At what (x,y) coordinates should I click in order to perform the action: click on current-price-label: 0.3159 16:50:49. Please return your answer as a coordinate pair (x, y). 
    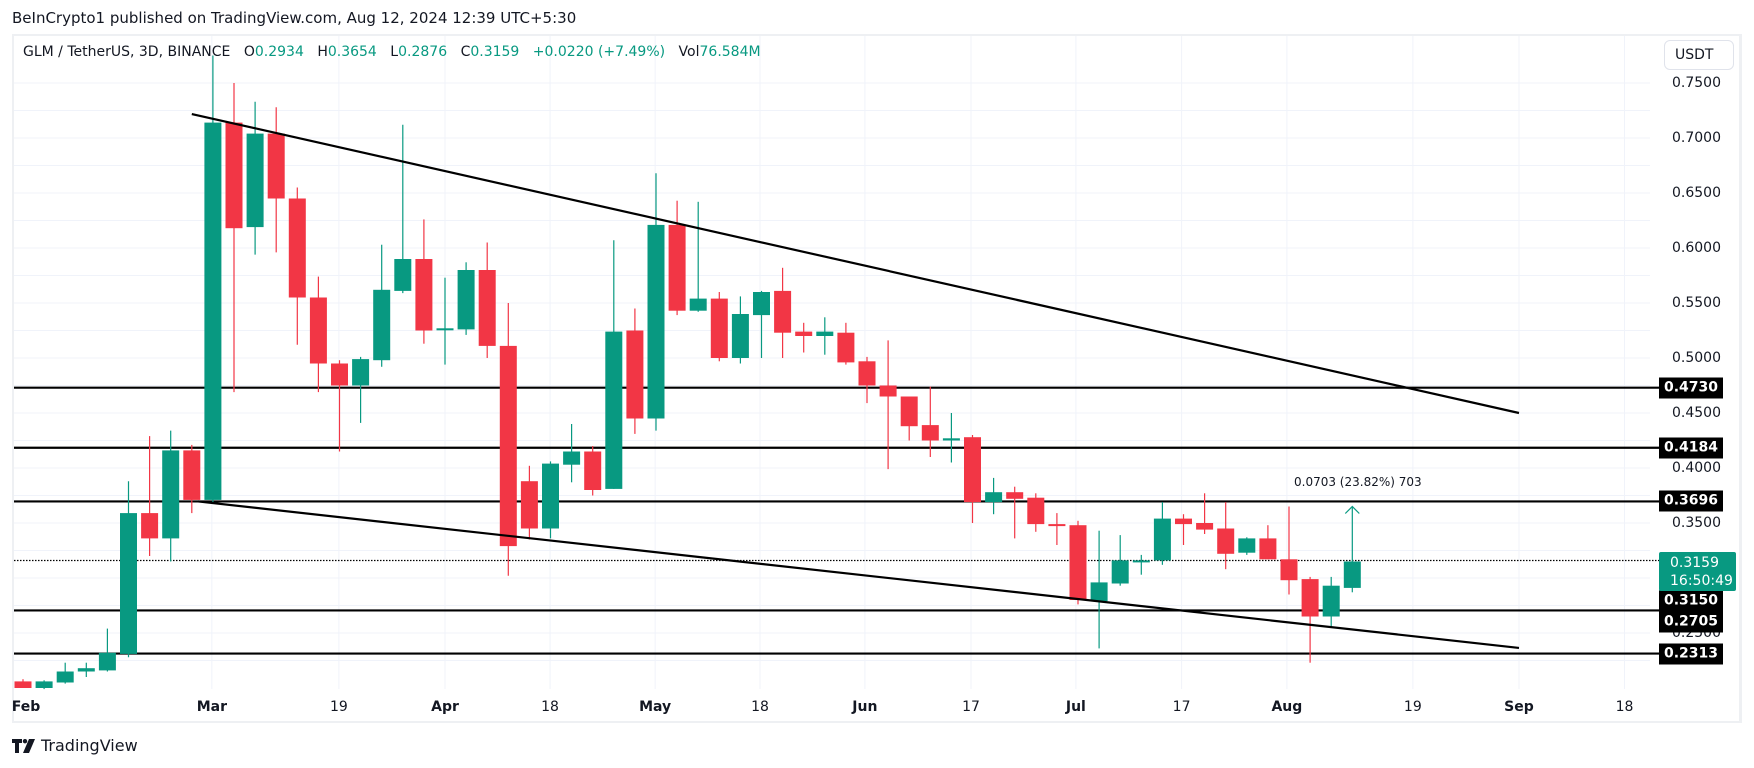
    Looking at the image, I should click on (1697, 571).